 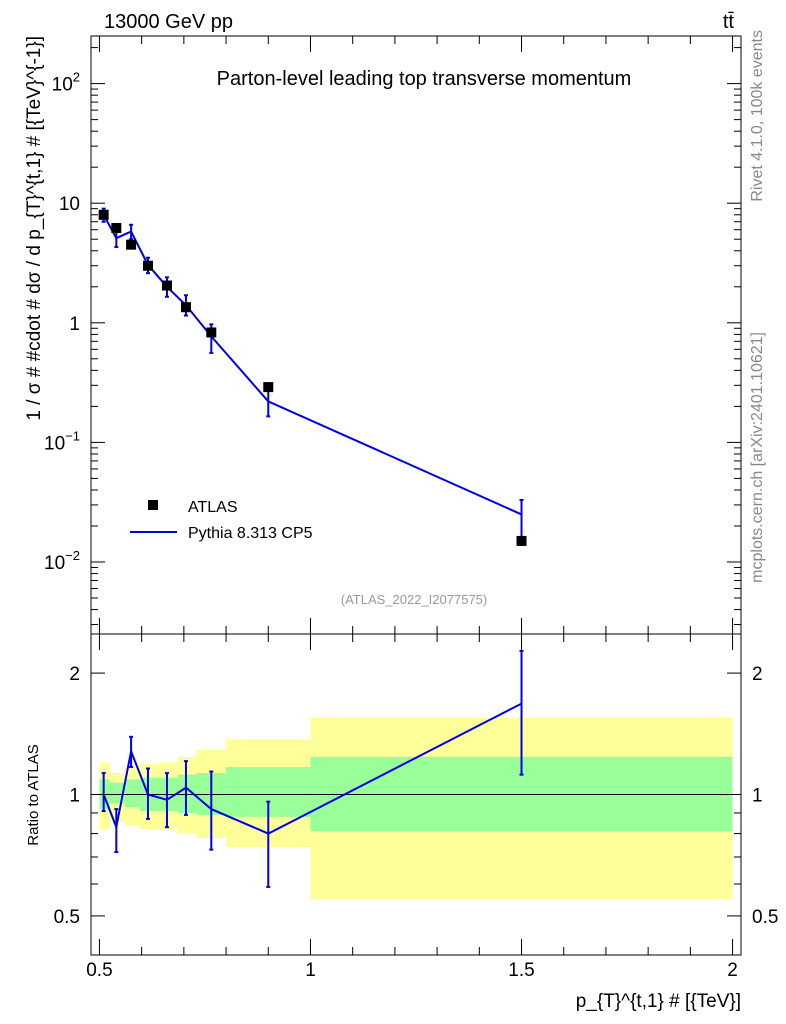 What do you see at coordinates (69, 204) in the screenshot?
I see `main-y-tick-label: 10` at bounding box center [69, 204].